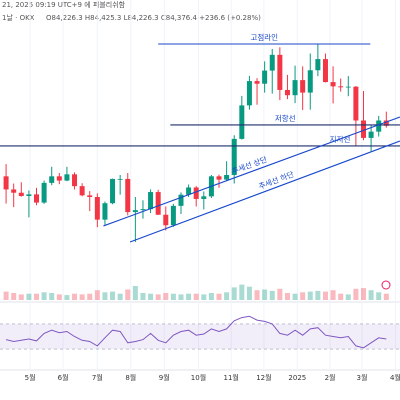 This screenshot has width=400, height=400. I want to click on rsi-band, so click(200, 336).